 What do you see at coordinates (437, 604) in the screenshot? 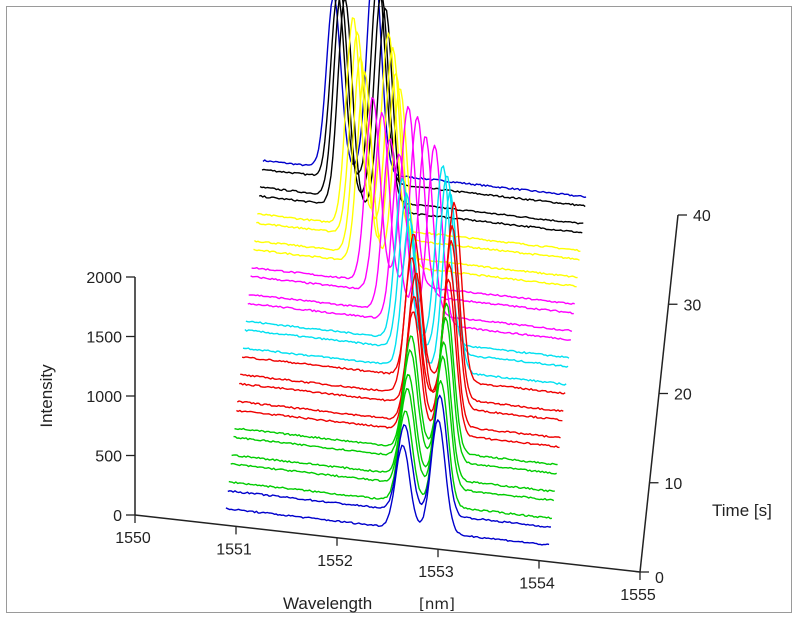
I see `x-axis-unit: [nm]` at bounding box center [437, 604].